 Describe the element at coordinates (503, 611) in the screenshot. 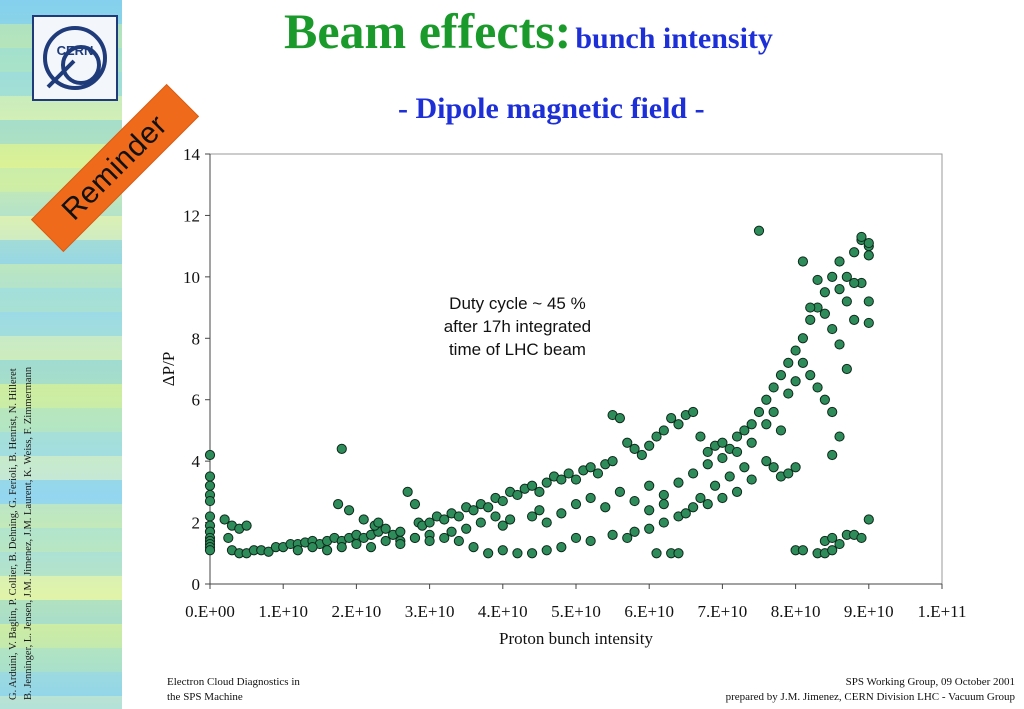

I see `x-tick-label: 4.E+10` at that location.